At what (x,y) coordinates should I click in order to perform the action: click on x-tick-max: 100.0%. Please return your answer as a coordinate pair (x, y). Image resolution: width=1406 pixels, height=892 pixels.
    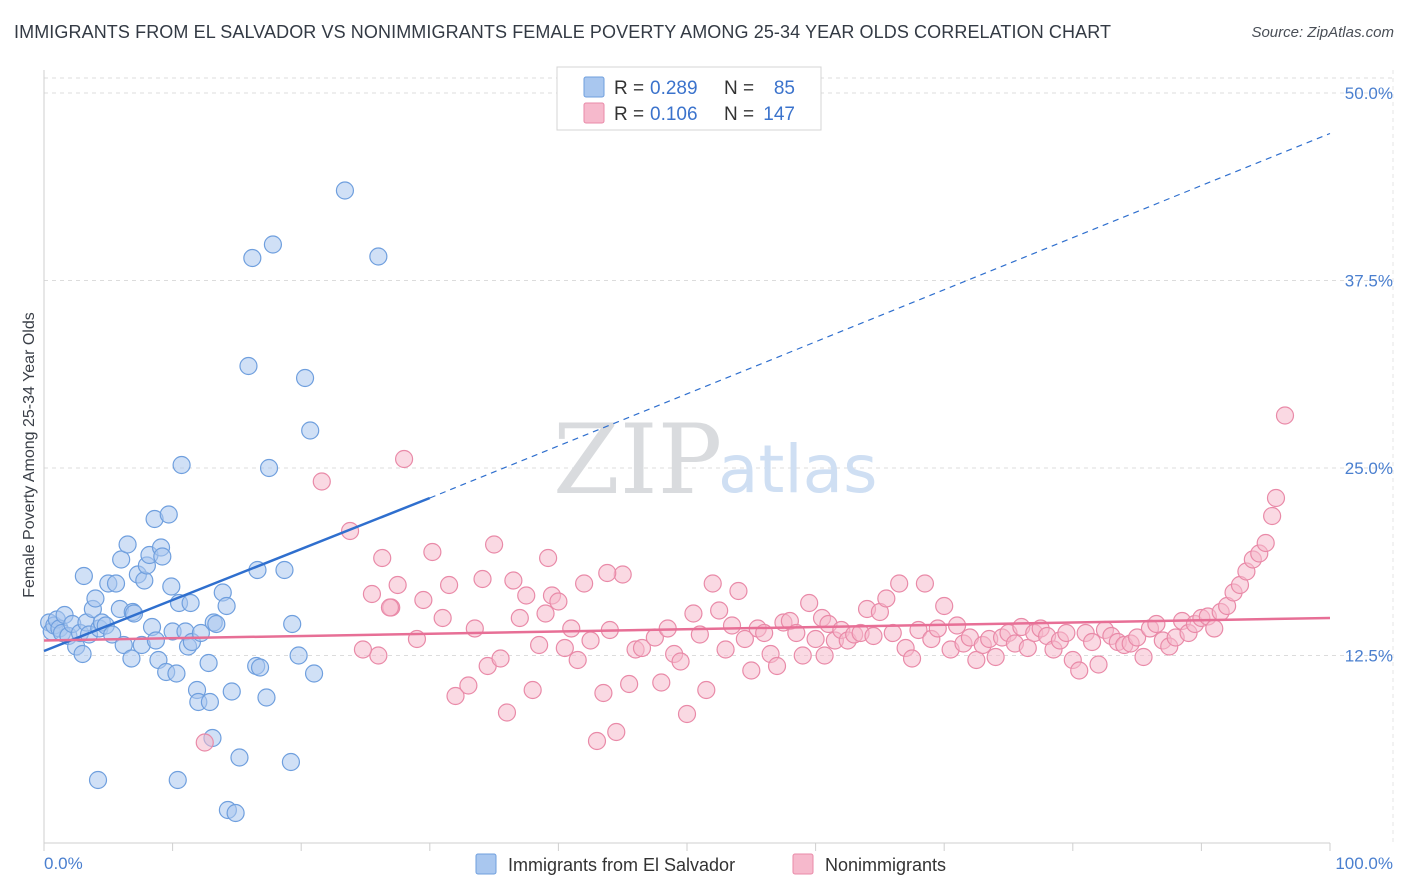
    Looking at the image, I should click on (1364, 863).